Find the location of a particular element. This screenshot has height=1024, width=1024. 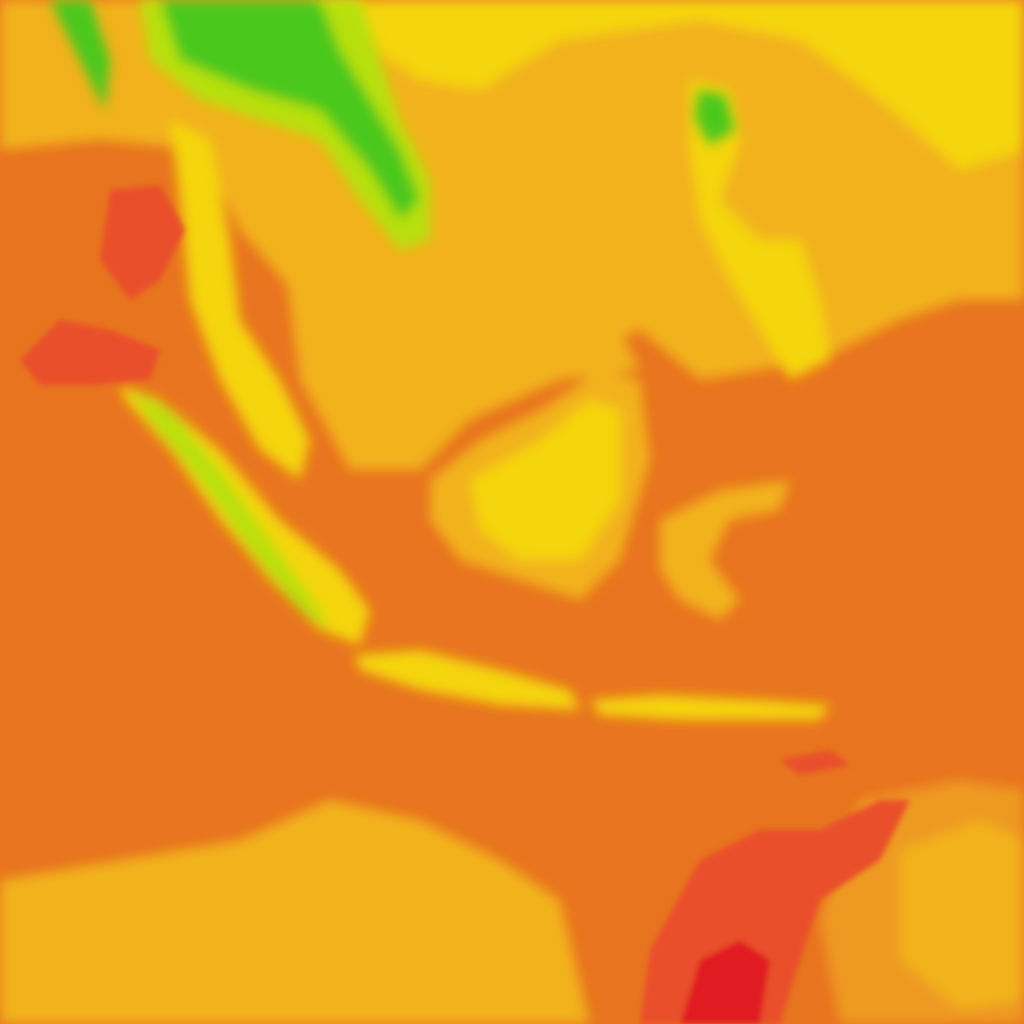

indochina-dark-green is located at coordinates (290, 110).